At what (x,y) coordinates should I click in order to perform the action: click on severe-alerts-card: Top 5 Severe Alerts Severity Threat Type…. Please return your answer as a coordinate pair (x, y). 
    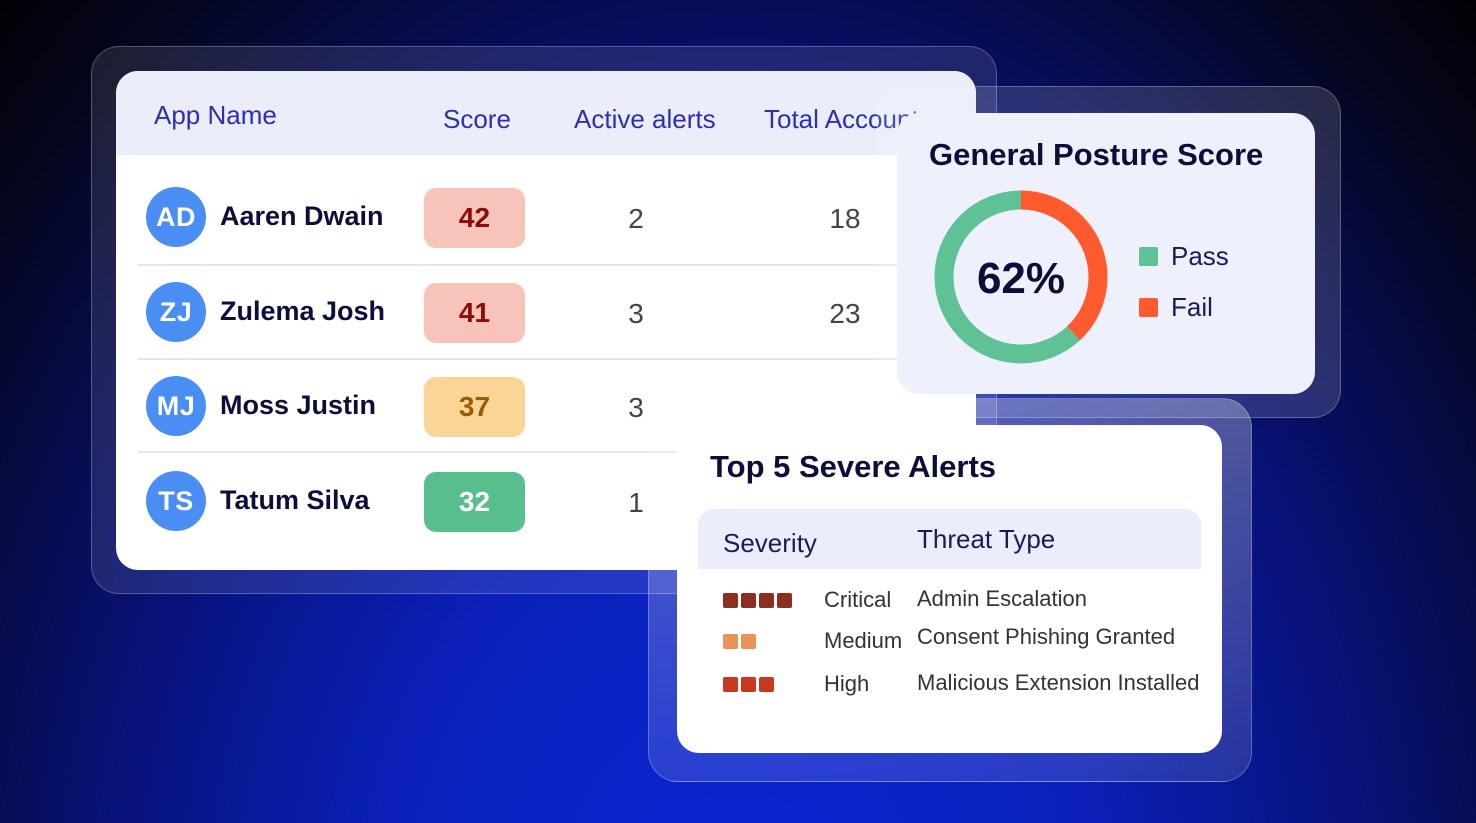
    Looking at the image, I should click on (949, 589).